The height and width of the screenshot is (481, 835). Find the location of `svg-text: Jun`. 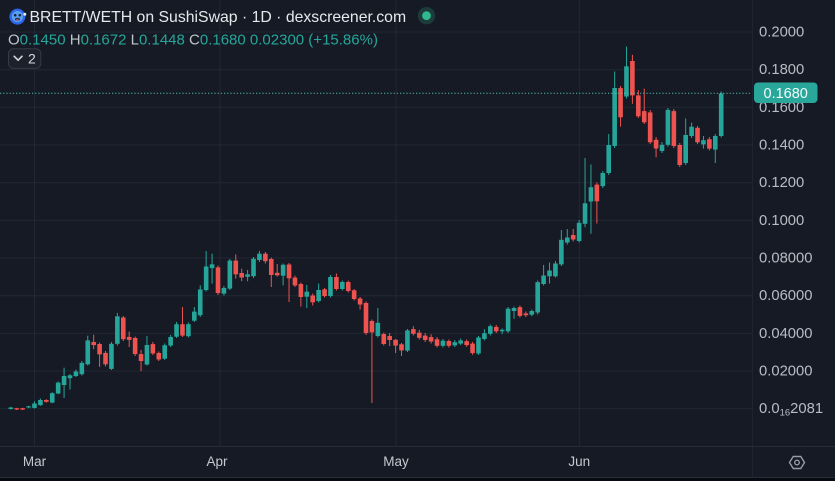

svg-text: Jun is located at coordinates (579, 461).